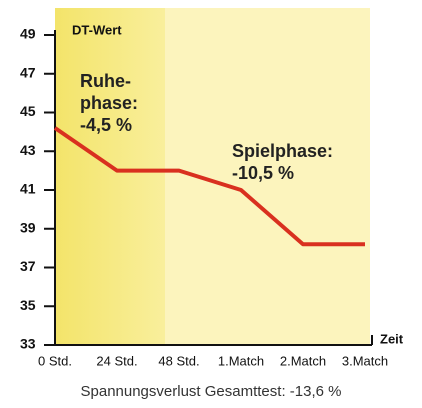 The height and width of the screenshot is (408, 422). I want to click on annotation: Spielphase:, so click(282, 151).